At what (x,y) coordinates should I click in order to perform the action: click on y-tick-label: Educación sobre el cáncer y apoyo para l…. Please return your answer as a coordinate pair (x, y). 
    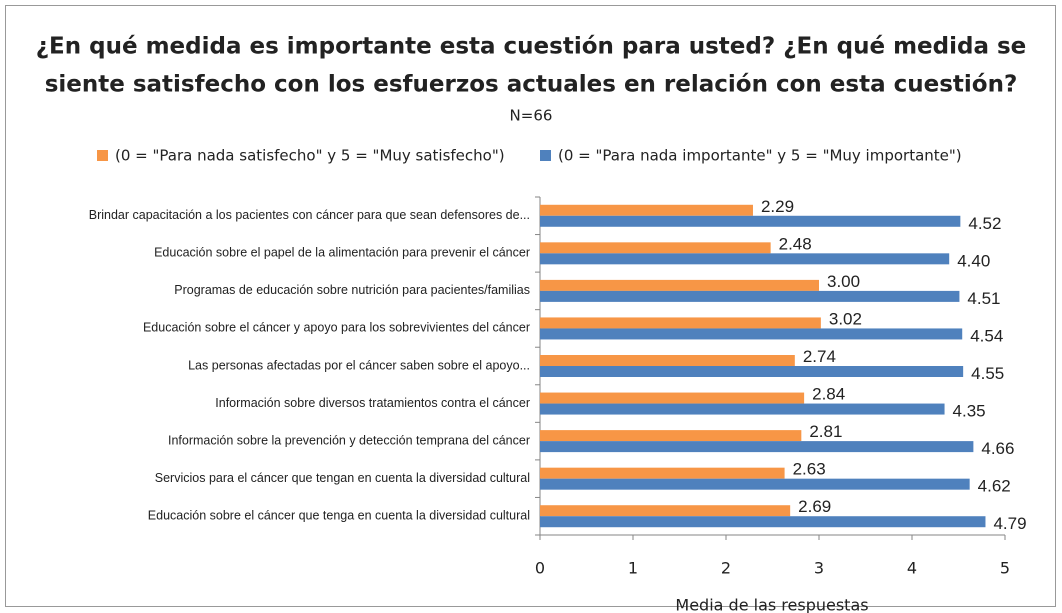
    Looking at the image, I should click on (336, 328).